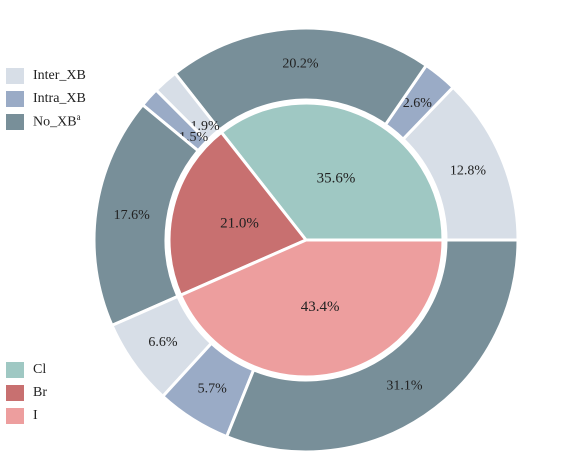 This screenshot has width=561, height=476. I want to click on legend-swatch-inter-xb, so click(15, 75).